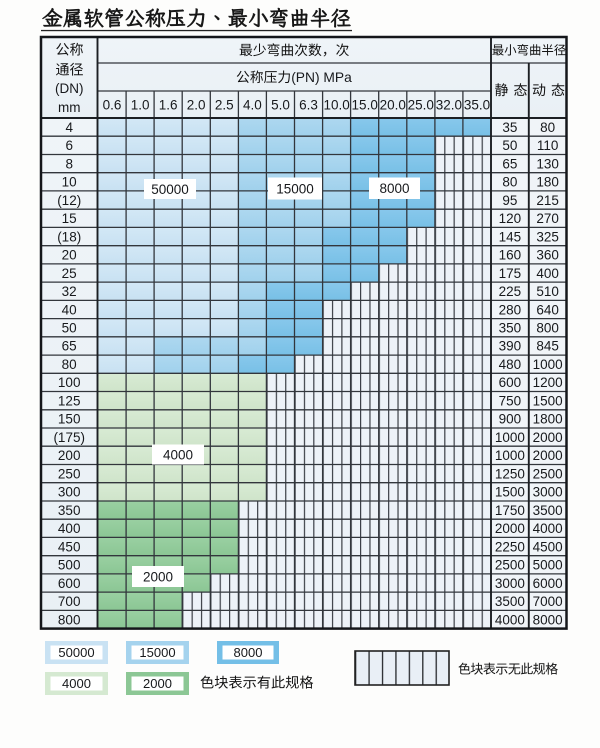  What do you see at coordinates (547, 182) in the screenshot?
I see `svg-text: 180` at bounding box center [547, 182].